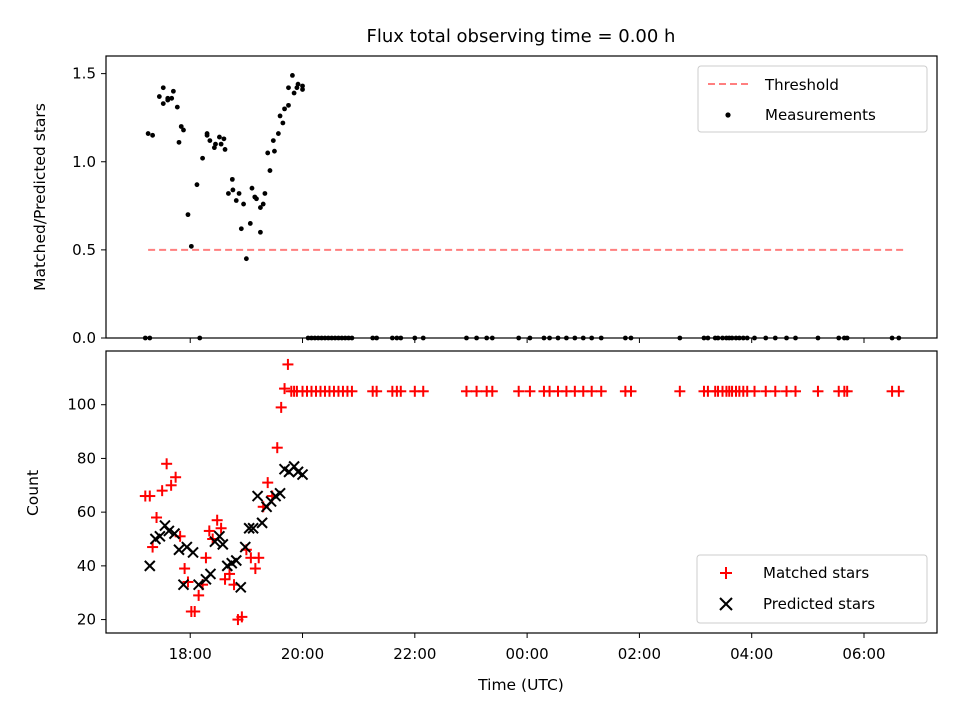 The height and width of the screenshot is (720, 960). I want to click on legend-predicted-label: Predicted stars, so click(819, 604).